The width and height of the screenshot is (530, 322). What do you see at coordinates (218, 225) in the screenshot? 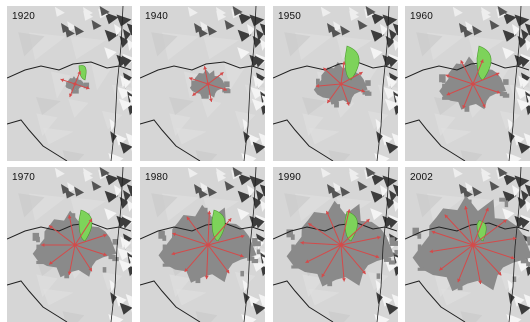
I see `green-area` at bounding box center [218, 225].